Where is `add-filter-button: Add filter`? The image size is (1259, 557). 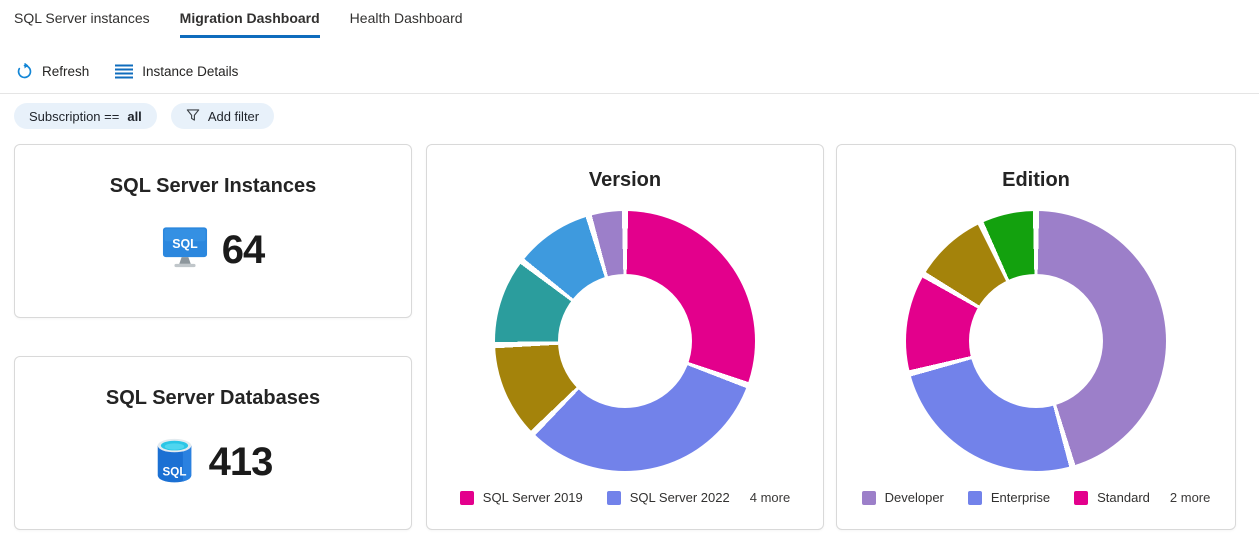
add-filter-button: Add filter is located at coordinates (222, 116).